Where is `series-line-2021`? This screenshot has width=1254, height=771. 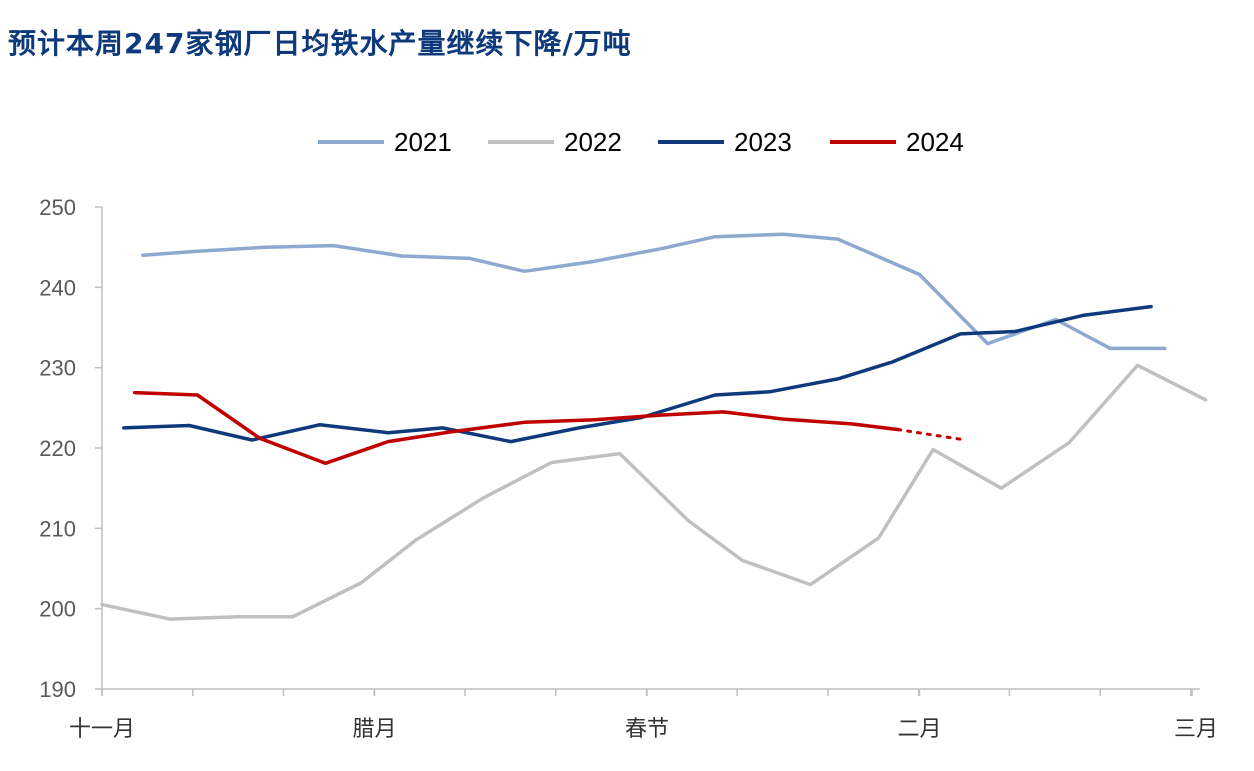
series-line-2021 is located at coordinates (654, 291).